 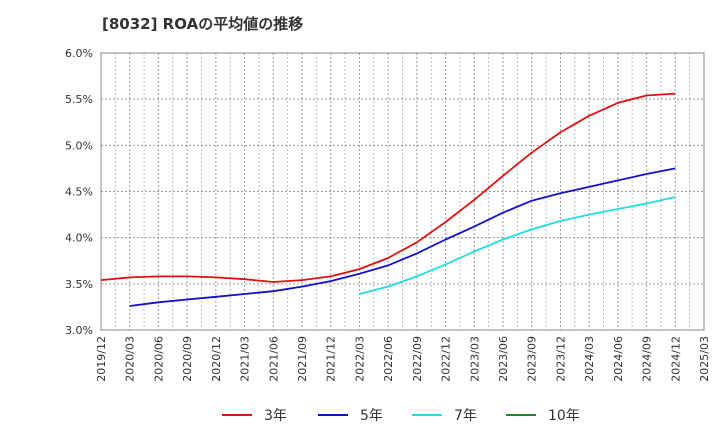 What do you see at coordinates (359, 359) in the screenshot?
I see `x-tick-label: 2022/03` at bounding box center [359, 359].